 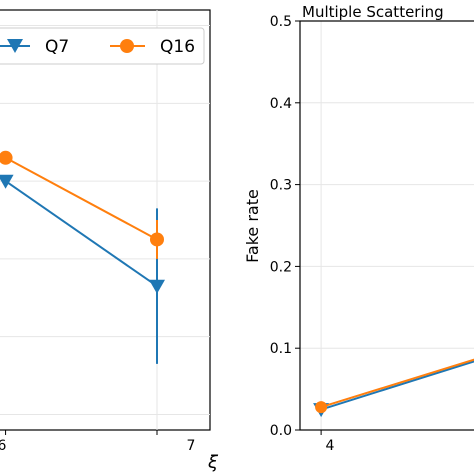 What do you see at coordinates (57, 47) in the screenshot?
I see `legend-q7-label: Q7` at bounding box center [57, 47].